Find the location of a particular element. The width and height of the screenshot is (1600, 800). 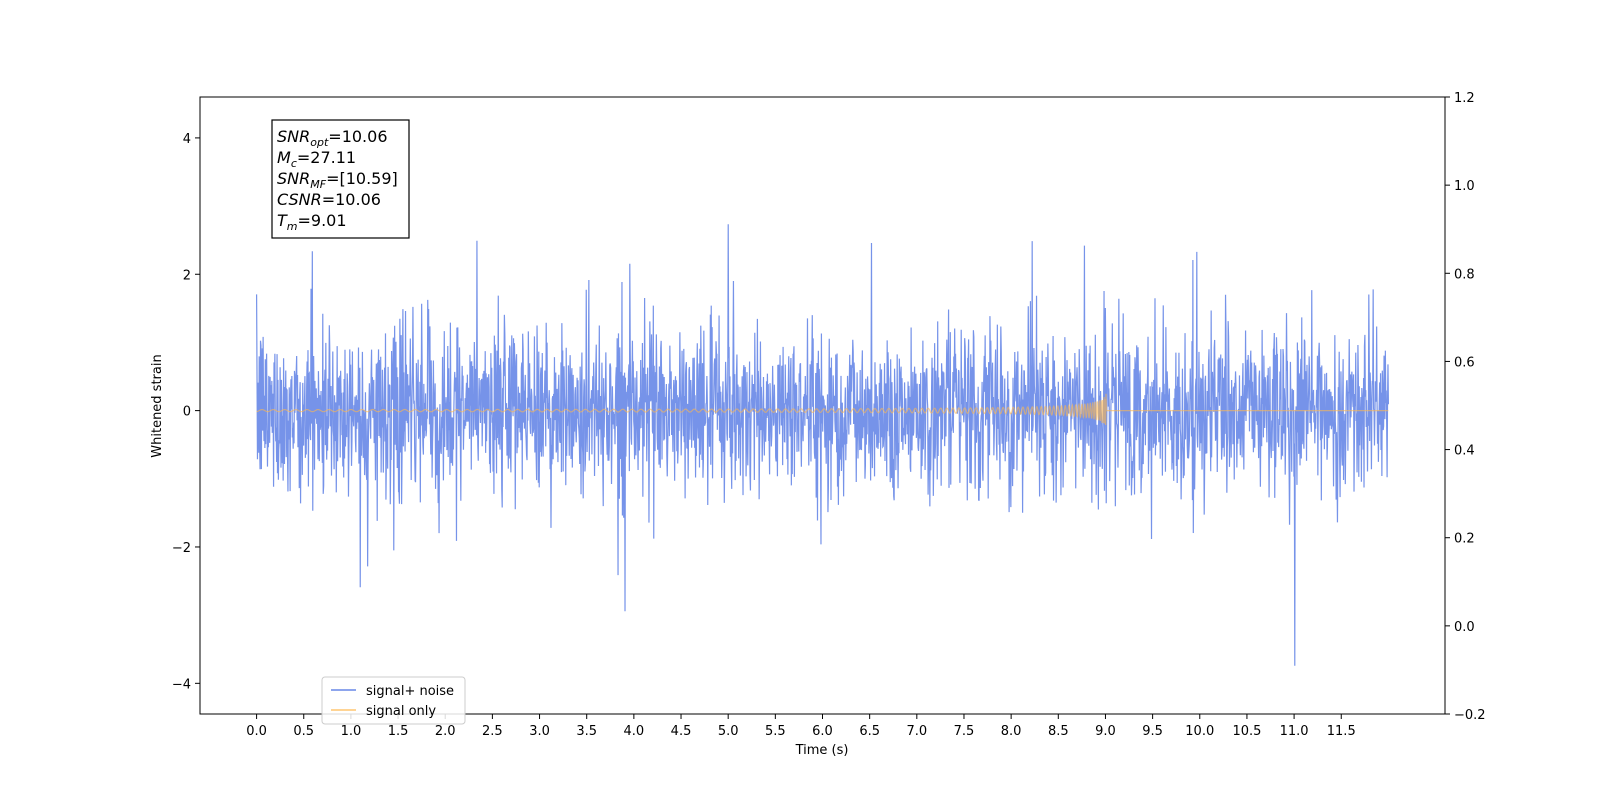

y2-tick-label: 0.2 is located at coordinates (1464, 539).